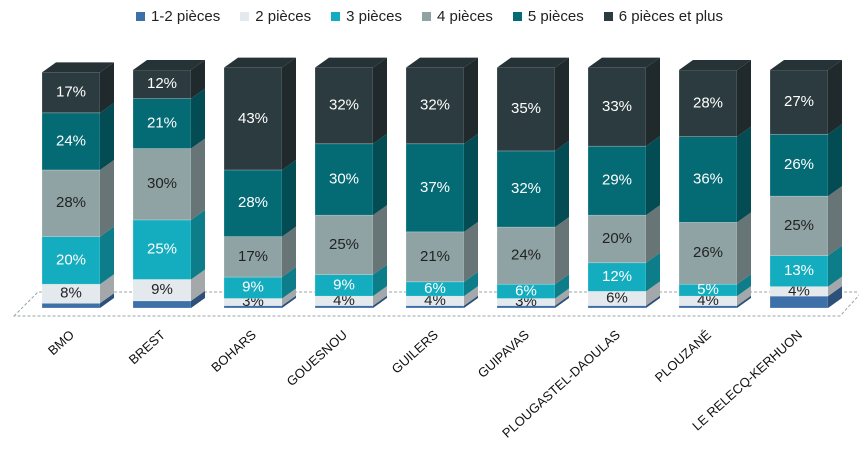 The width and height of the screenshot is (859, 461). What do you see at coordinates (374, 16) in the screenshot?
I see `legend-label: 3 pièces` at bounding box center [374, 16].